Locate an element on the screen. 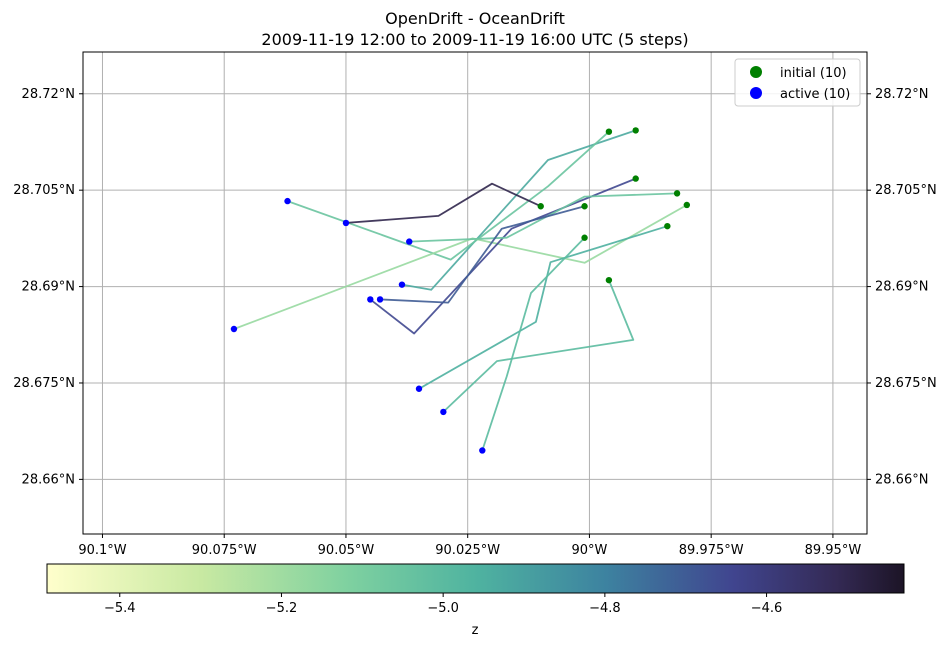 The image size is (950, 646). colorbar-tick-label: −4.8 is located at coordinates (605, 608).